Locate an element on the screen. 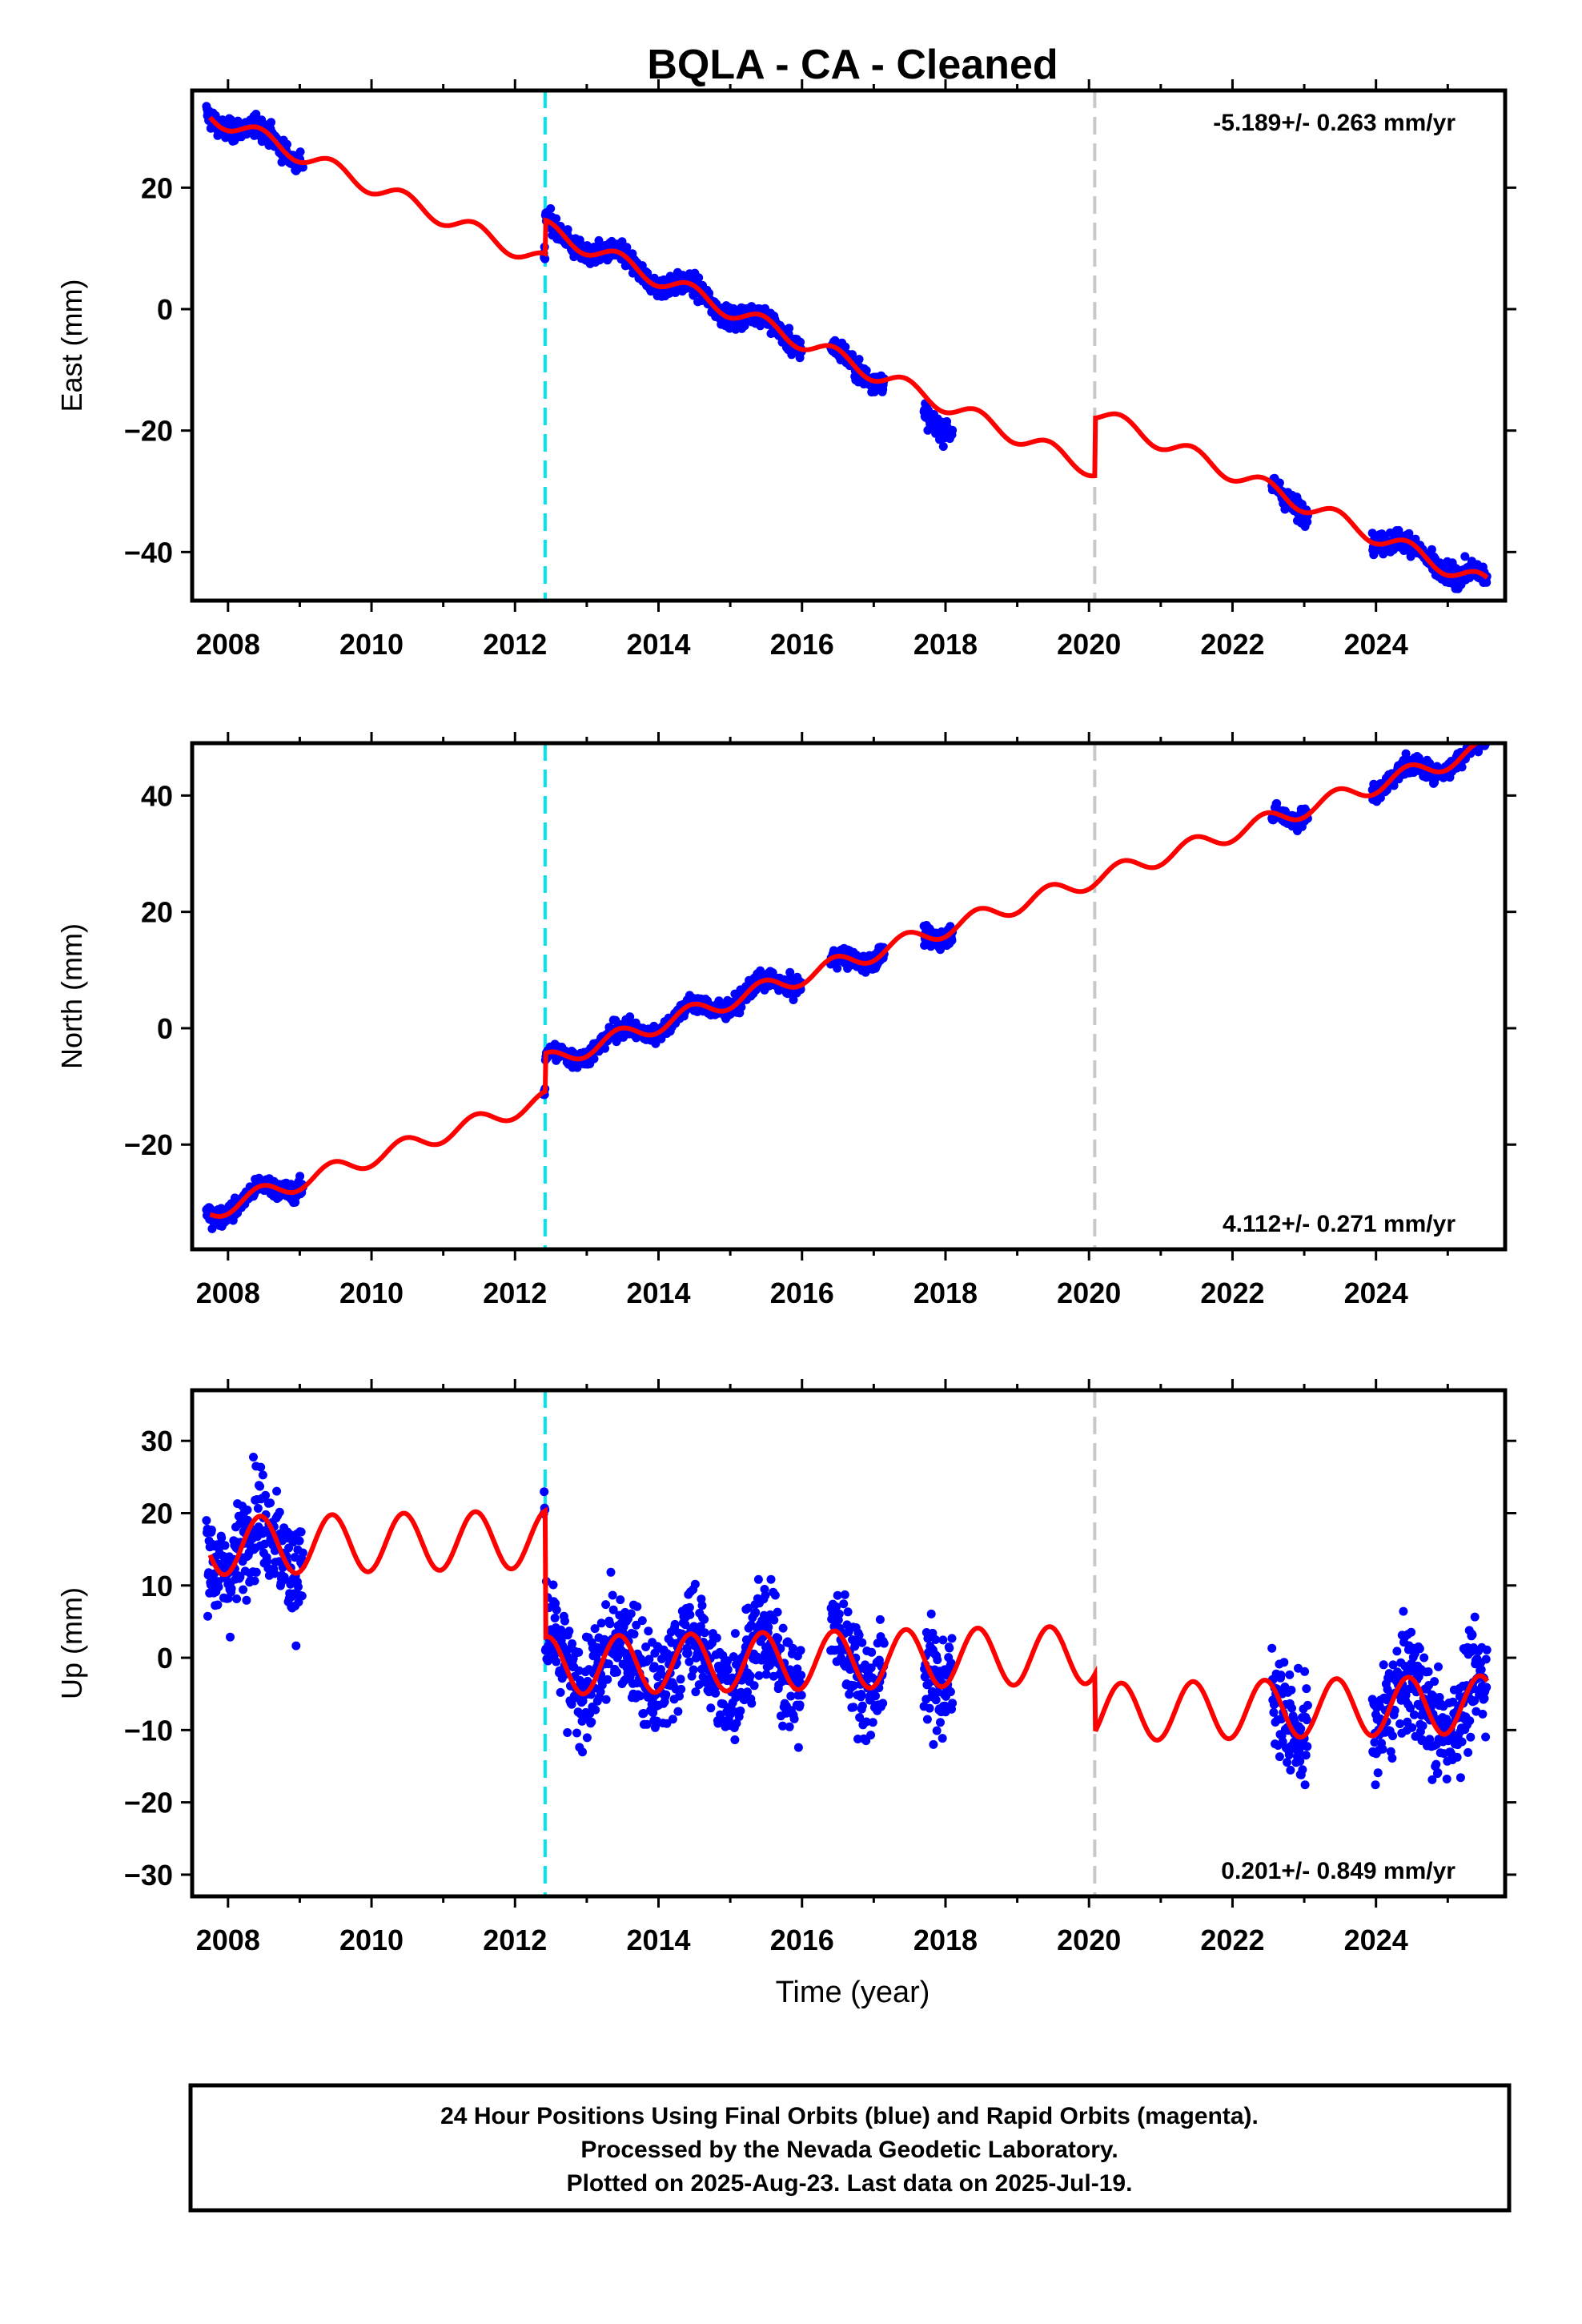 This screenshot has height=2324, width=1582. x-tick-label: 2022 is located at coordinates (1232, 1940).